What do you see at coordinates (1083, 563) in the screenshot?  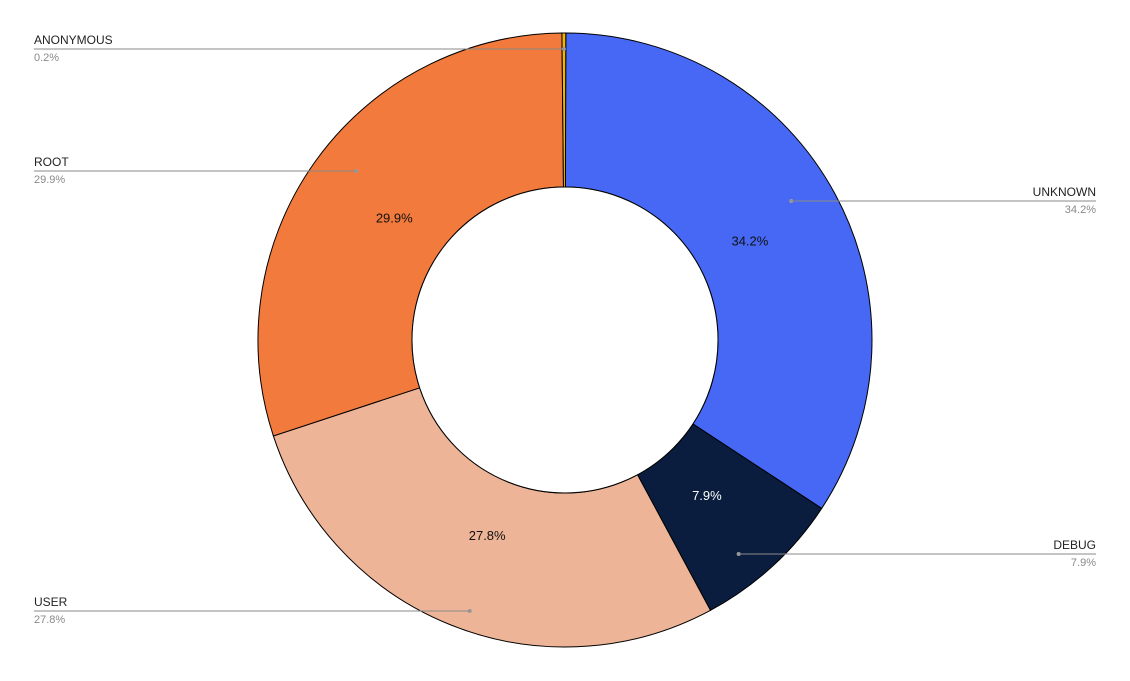 I see `legend-value-debug: 7.9%` at bounding box center [1083, 563].